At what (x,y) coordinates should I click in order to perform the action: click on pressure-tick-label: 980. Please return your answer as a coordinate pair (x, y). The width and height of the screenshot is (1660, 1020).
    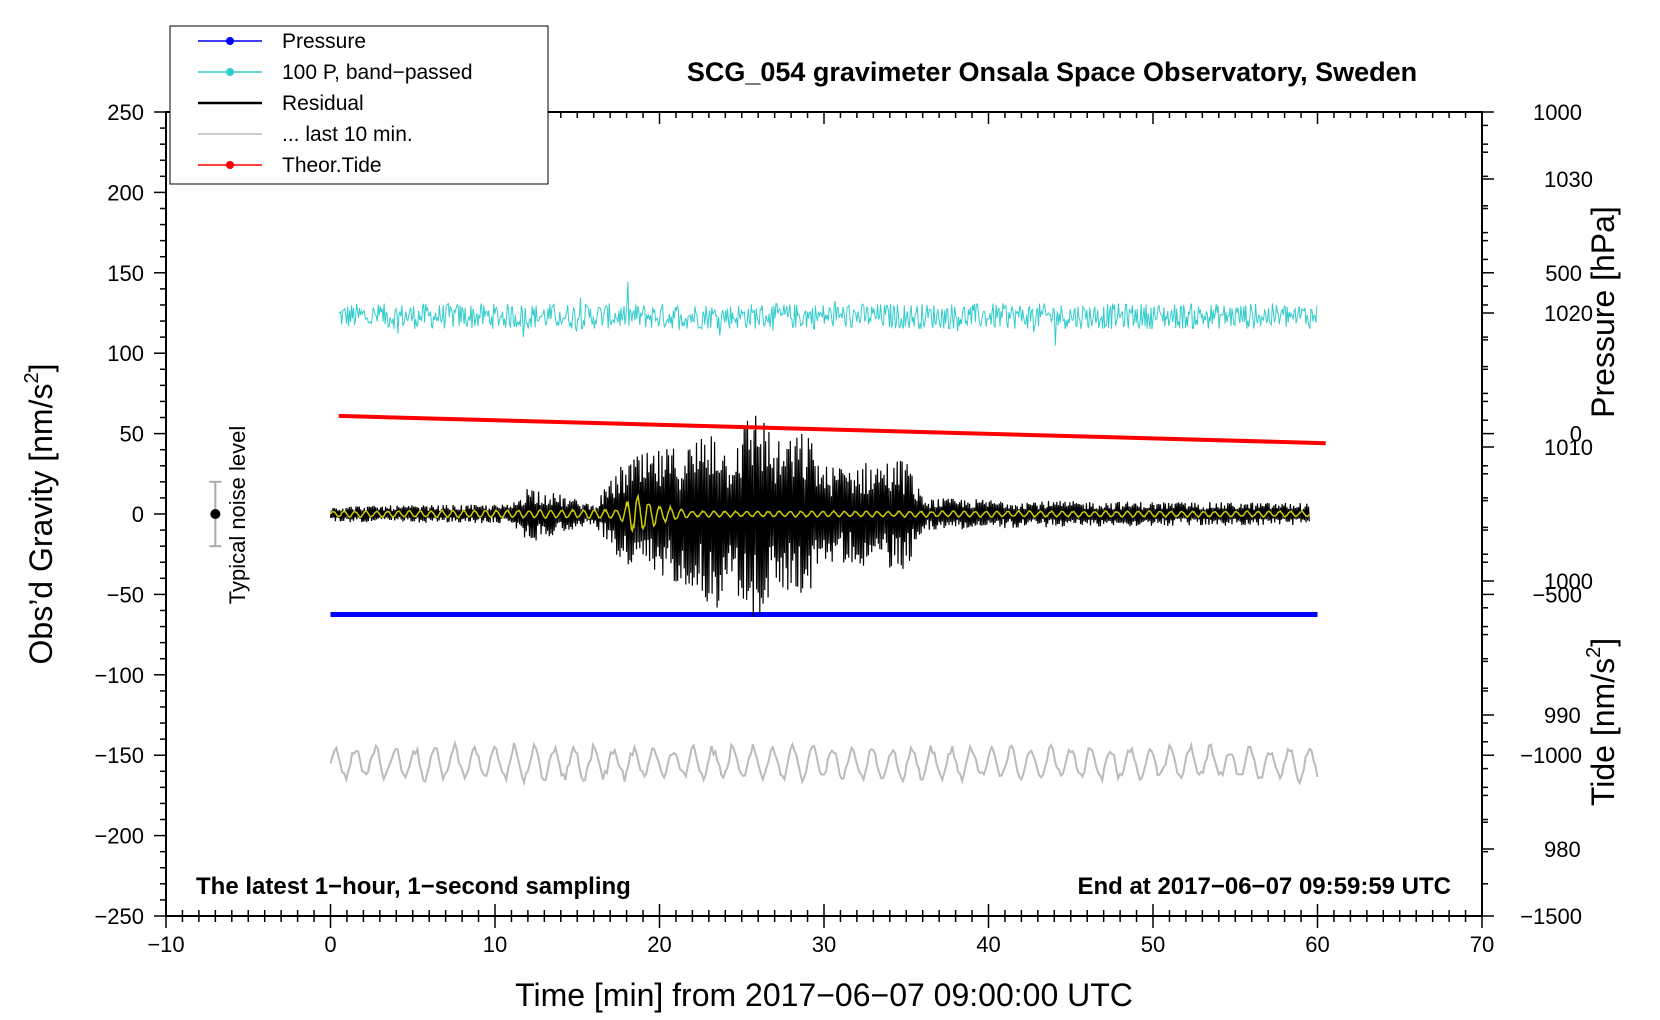
    Looking at the image, I should click on (1562, 849).